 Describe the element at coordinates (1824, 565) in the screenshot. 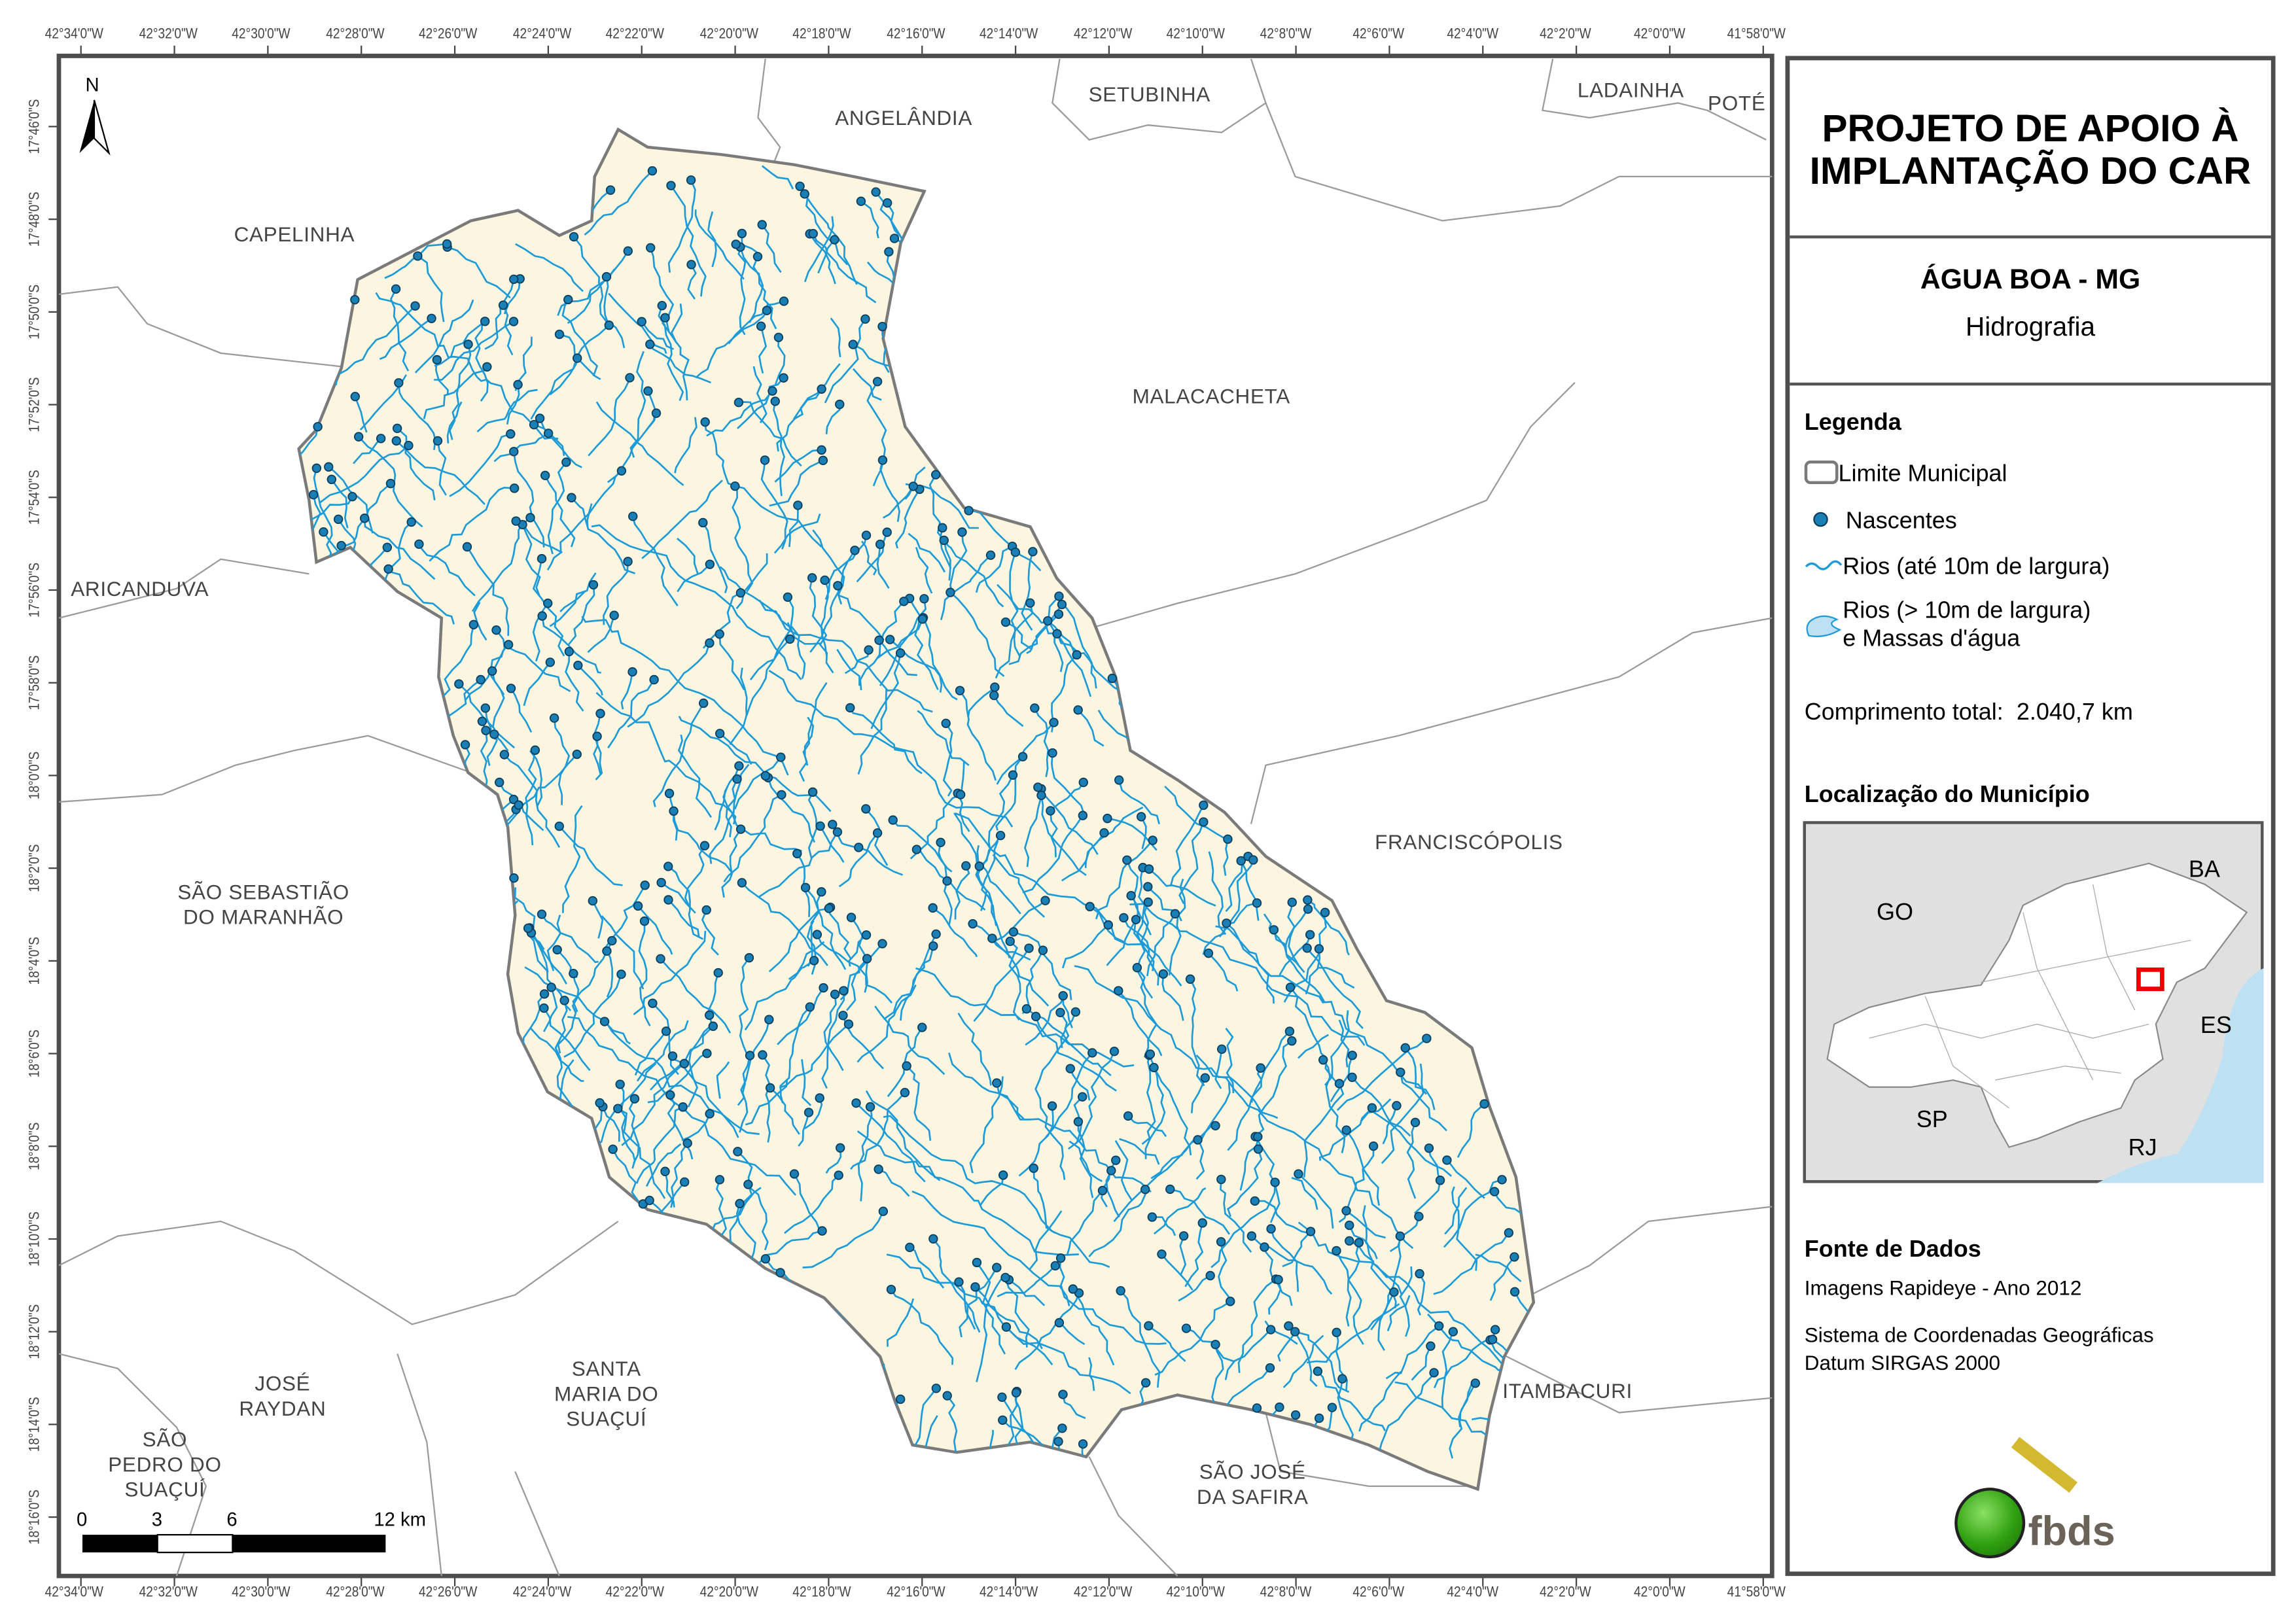

I see `river-line-icon` at that location.